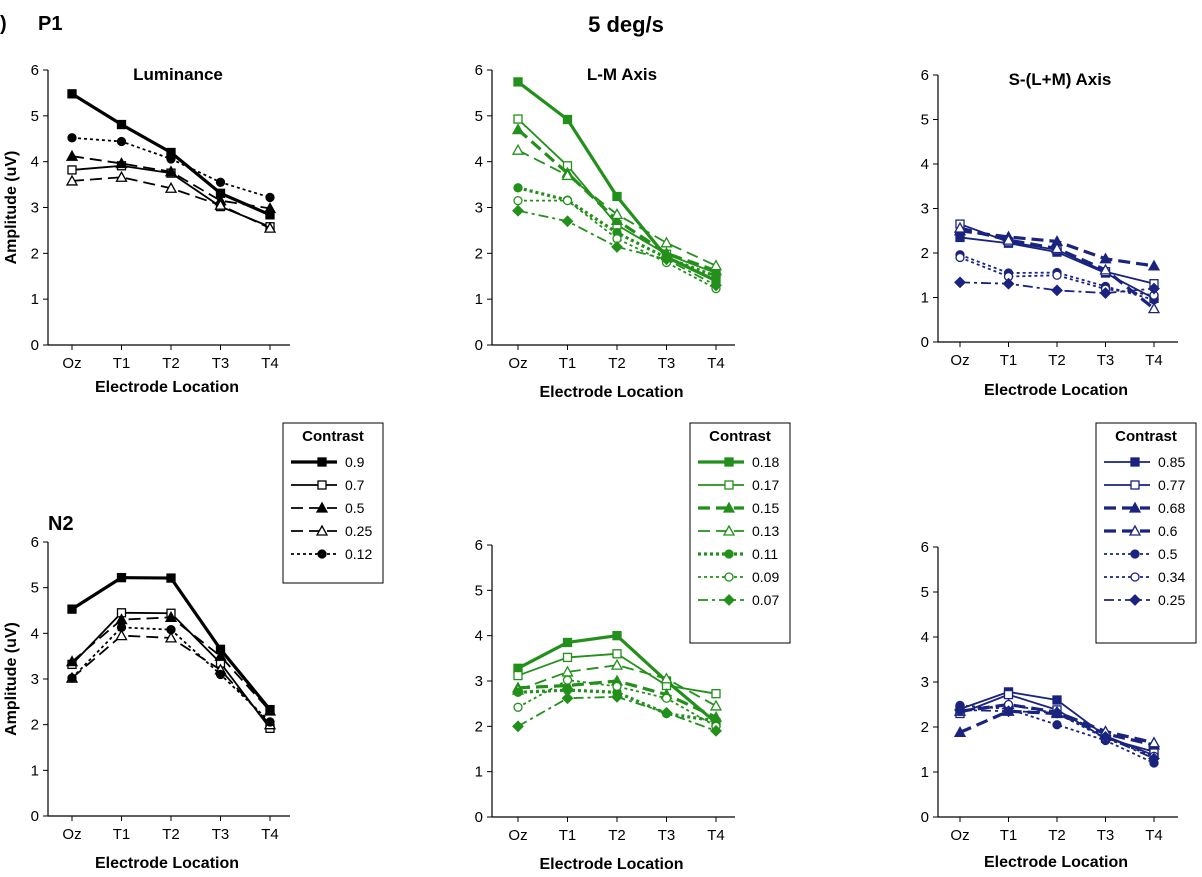 The image size is (1202, 877). What do you see at coordinates (1144, 577) in the screenshot?
I see `legend-item: 0.34` at bounding box center [1144, 577].